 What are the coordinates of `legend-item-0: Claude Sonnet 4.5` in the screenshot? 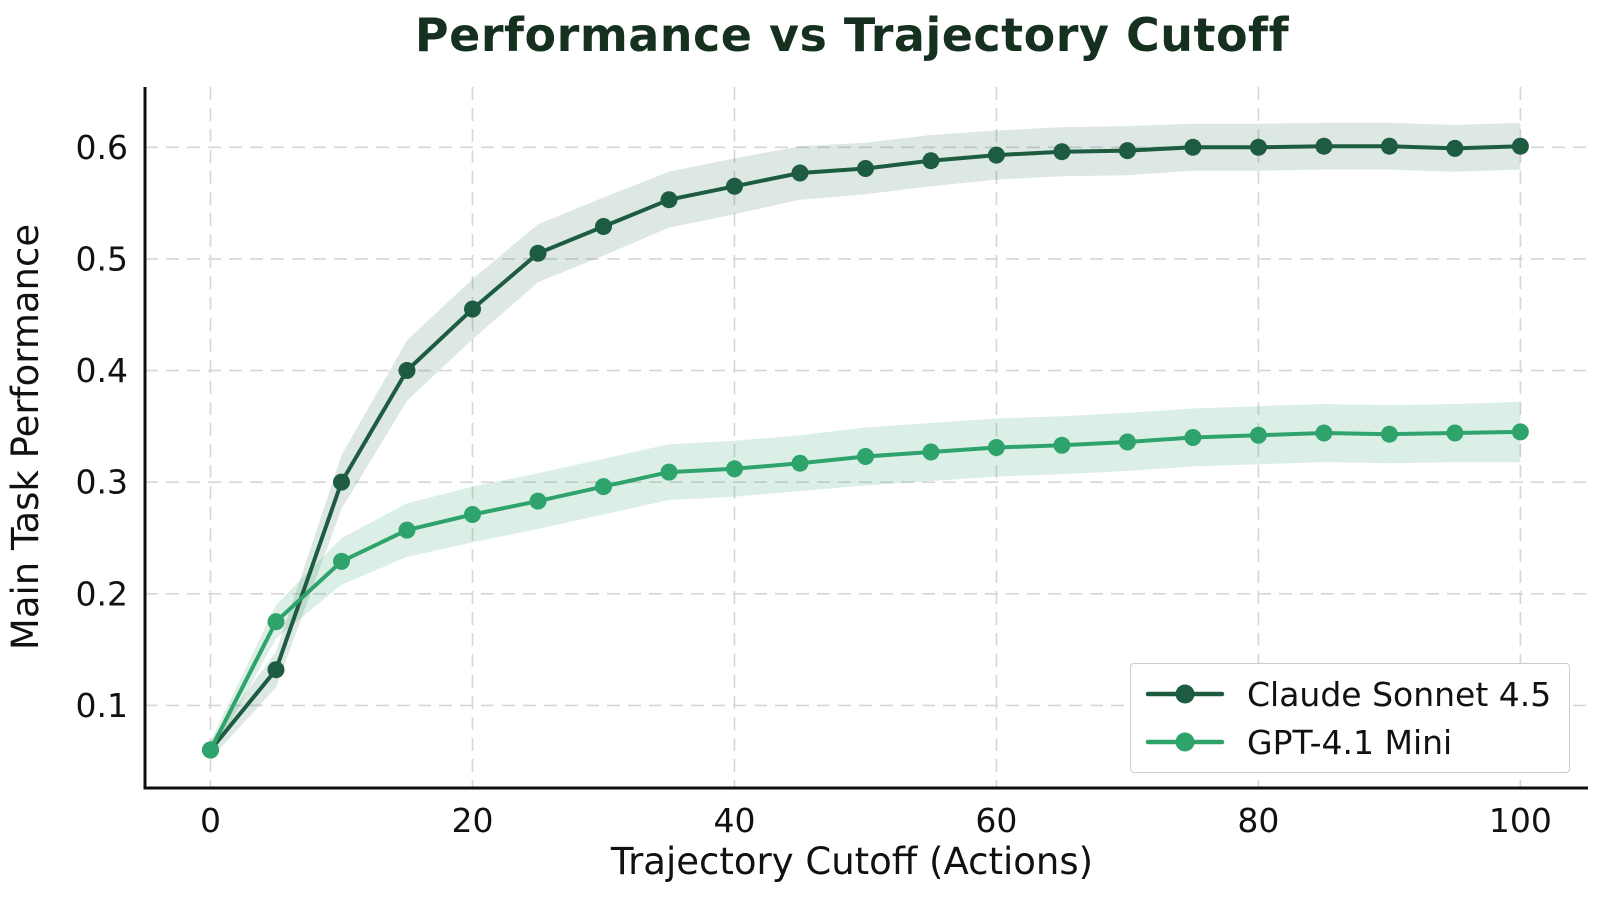 It's located at (1352, 694).